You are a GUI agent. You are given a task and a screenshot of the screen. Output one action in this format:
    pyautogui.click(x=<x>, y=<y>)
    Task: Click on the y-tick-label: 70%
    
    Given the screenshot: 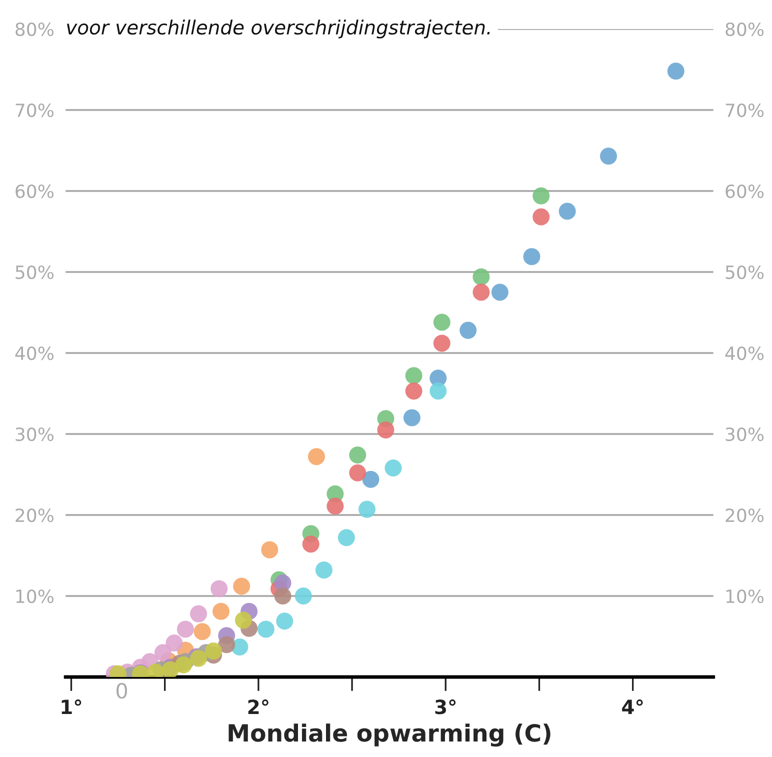 What is the action you would take?
    pyautogui.click(x=35, y=110)
    